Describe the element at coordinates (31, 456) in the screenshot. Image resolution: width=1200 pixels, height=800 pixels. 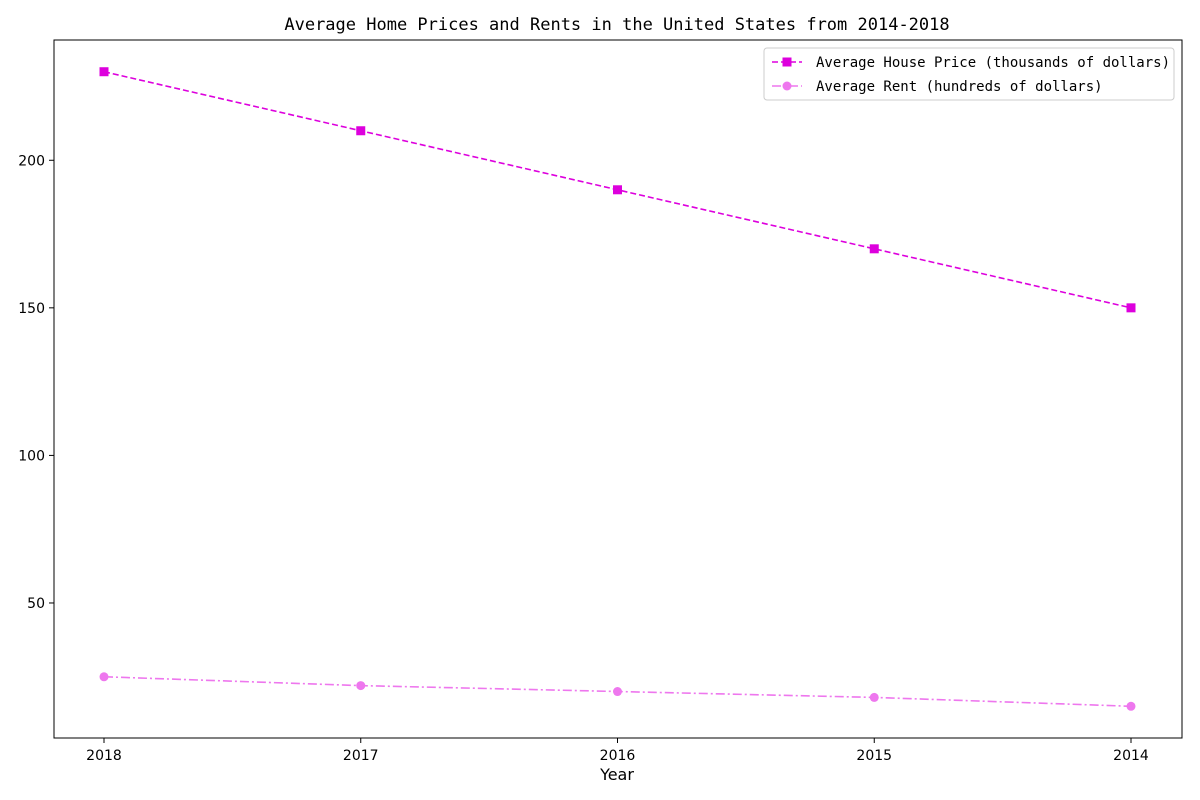
I see `y-tick-label: 100` at that location.